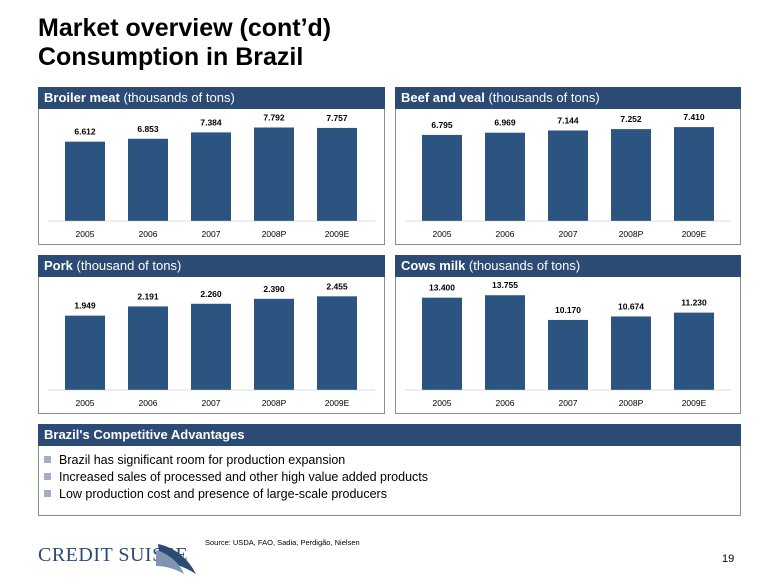 The image size is (780, 585). What do you see at coordinates (505, 123) in the screenshot?
I see `data-label: 6.969` at bounding box center [505, 123].